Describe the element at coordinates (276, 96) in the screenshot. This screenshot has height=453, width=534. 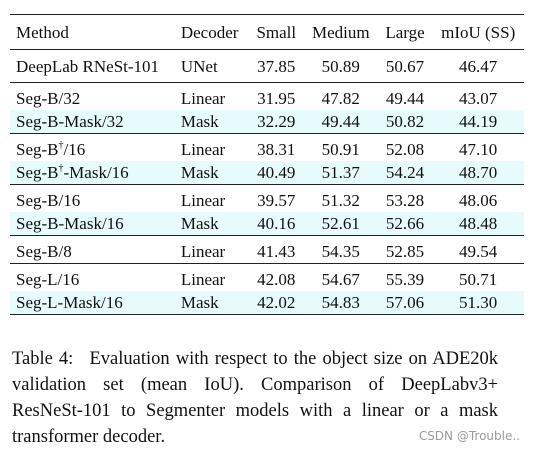
I see `cell-small: 31.95` at that location.